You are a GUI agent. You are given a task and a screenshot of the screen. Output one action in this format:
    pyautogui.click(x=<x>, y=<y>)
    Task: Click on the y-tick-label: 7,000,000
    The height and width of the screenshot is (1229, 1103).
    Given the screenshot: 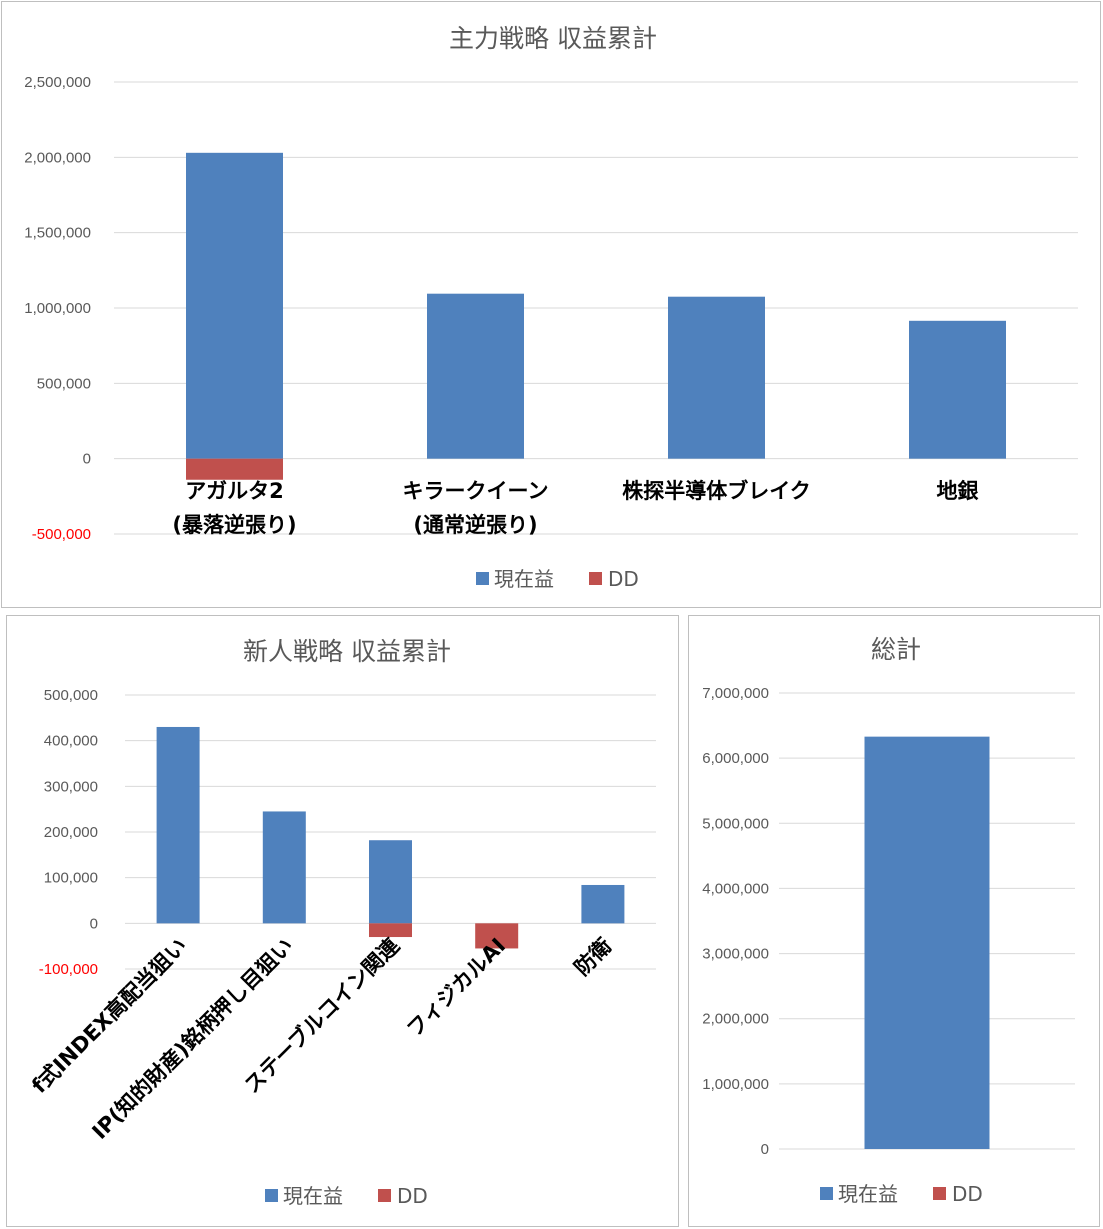 What is the action you would take?
    pyautogui.click(x=735, y=693)
    